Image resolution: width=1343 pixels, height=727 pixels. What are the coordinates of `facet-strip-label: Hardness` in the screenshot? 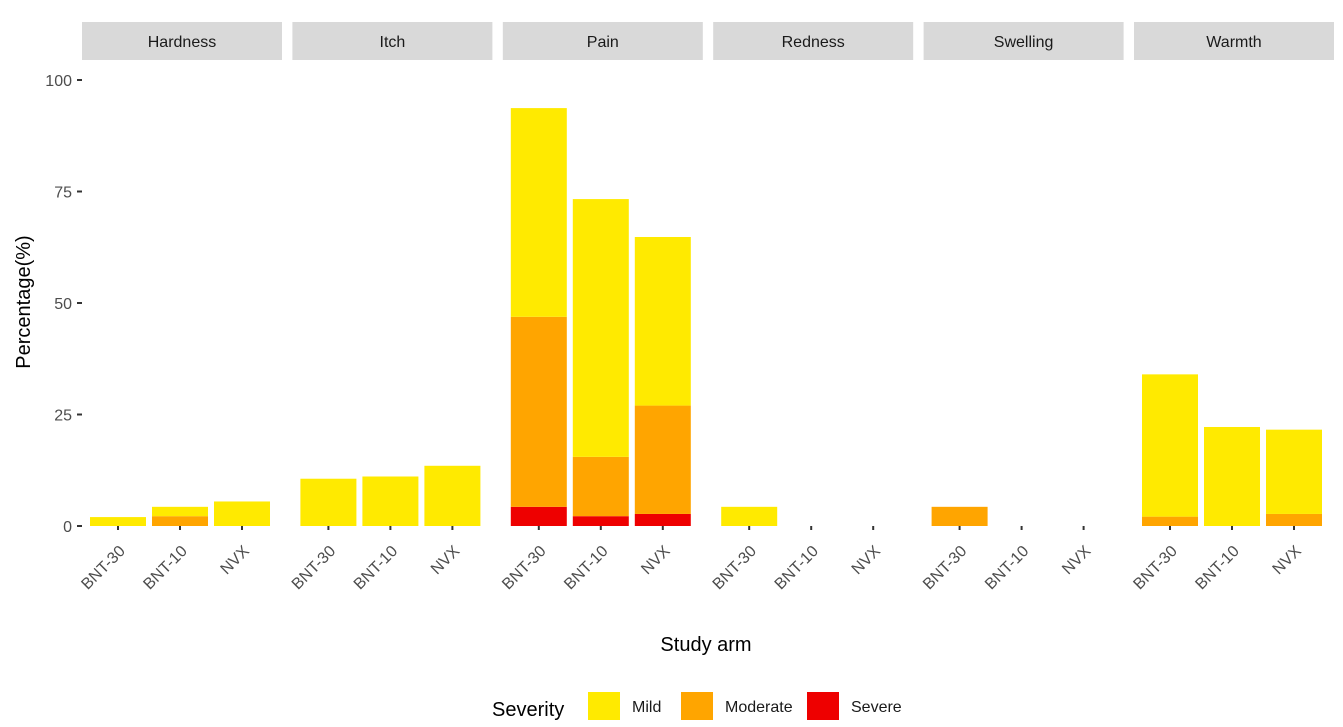 It's located at (182, 42).